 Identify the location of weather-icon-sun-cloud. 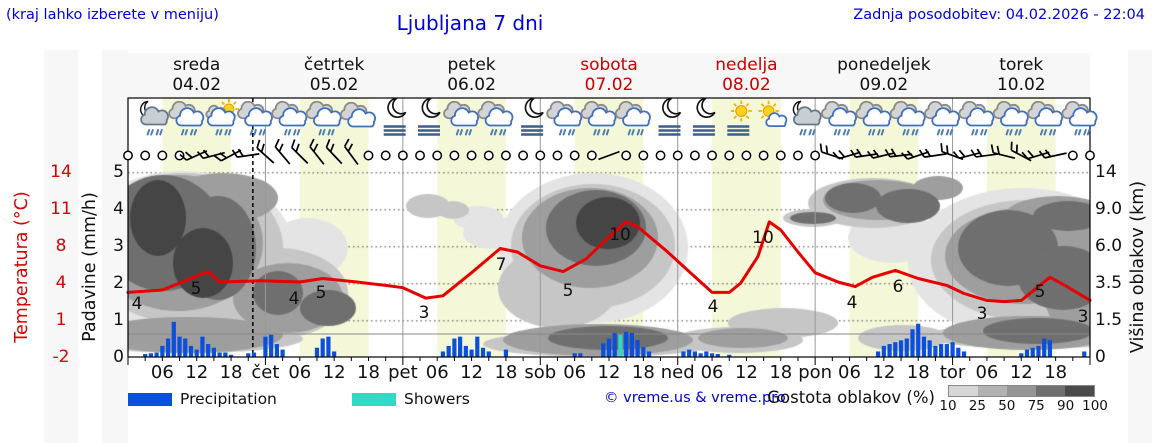
(773, 114).